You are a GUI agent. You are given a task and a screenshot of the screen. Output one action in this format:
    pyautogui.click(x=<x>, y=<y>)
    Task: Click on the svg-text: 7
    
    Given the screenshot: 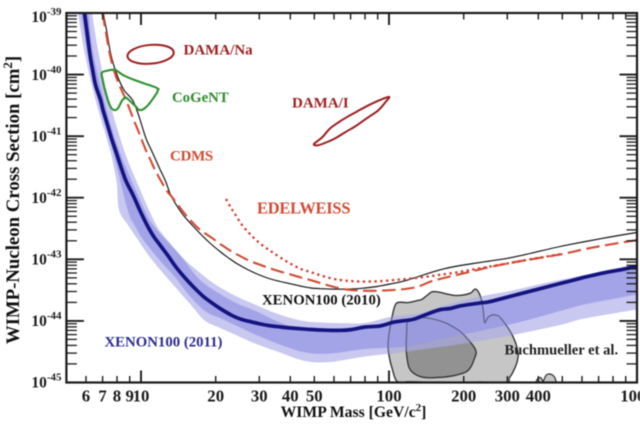 What is the action you would take?
    pyautogui.click(x=102, y=396)
    